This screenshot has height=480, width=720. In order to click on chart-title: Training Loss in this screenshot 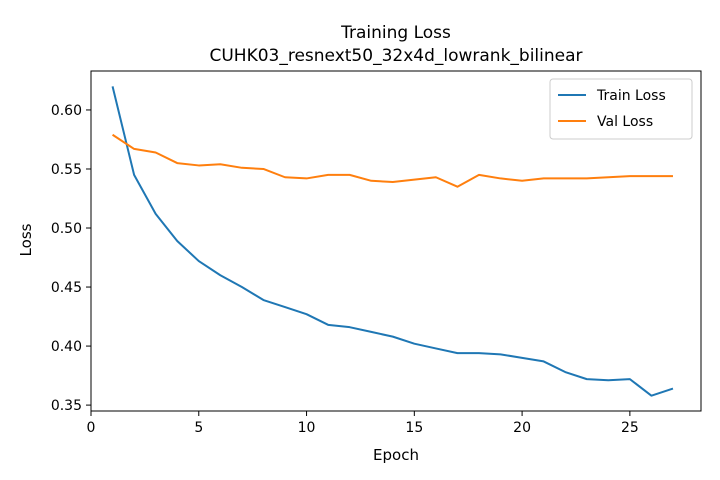, I will do `click(395, 33)`.